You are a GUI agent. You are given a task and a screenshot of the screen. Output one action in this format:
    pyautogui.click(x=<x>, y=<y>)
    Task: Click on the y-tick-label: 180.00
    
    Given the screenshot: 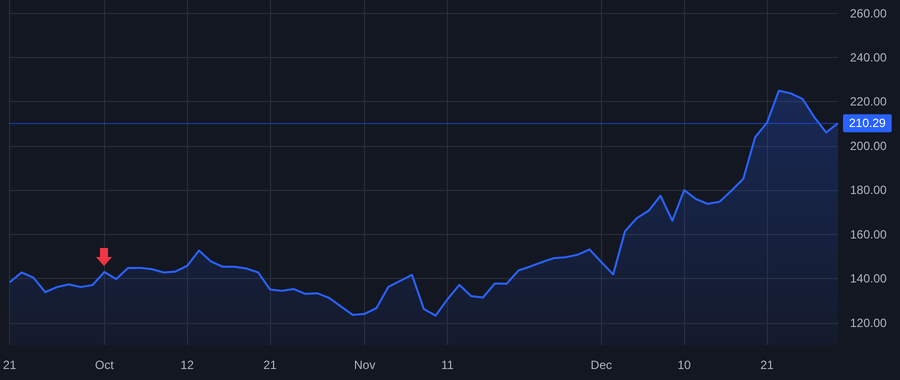 What is the action you would take?
    pyautogui.click(x=869, y=190)
    